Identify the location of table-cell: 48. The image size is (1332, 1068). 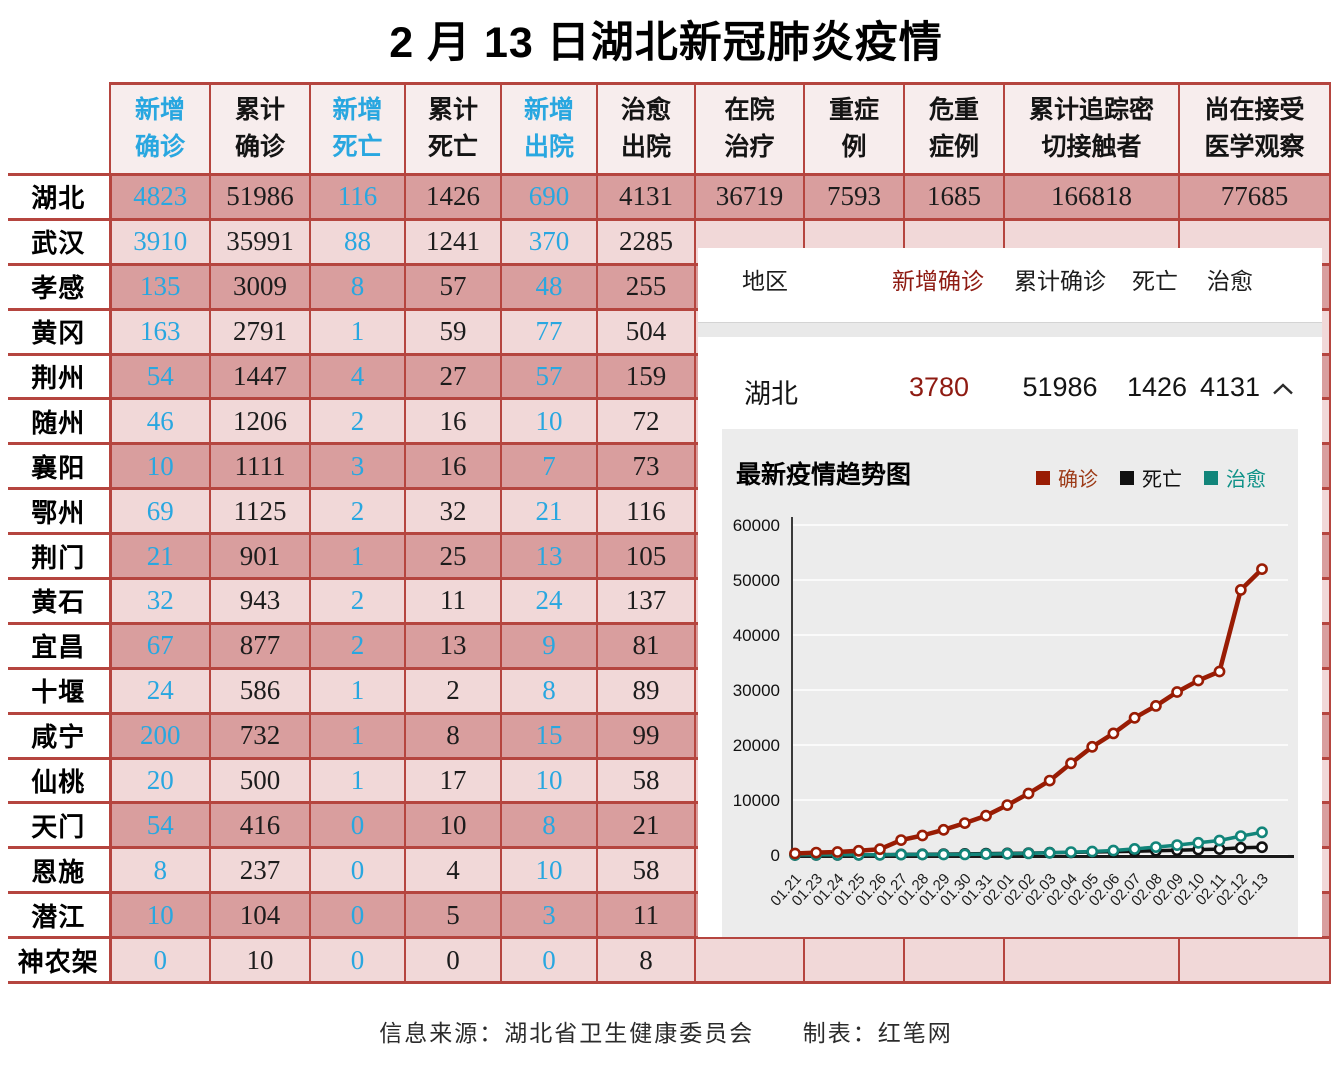
(549, 286).